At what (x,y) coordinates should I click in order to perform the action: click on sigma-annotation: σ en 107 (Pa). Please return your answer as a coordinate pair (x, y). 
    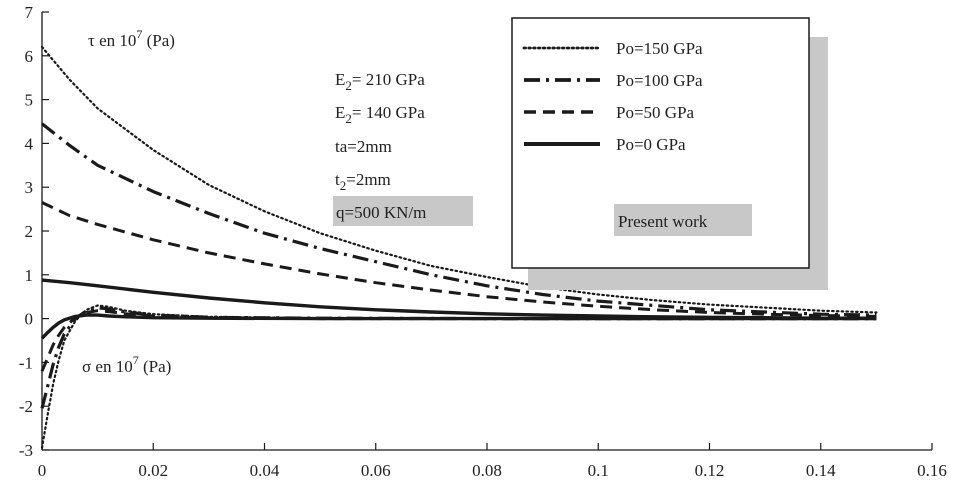
    Looking at the image, I should click on (126, 364).